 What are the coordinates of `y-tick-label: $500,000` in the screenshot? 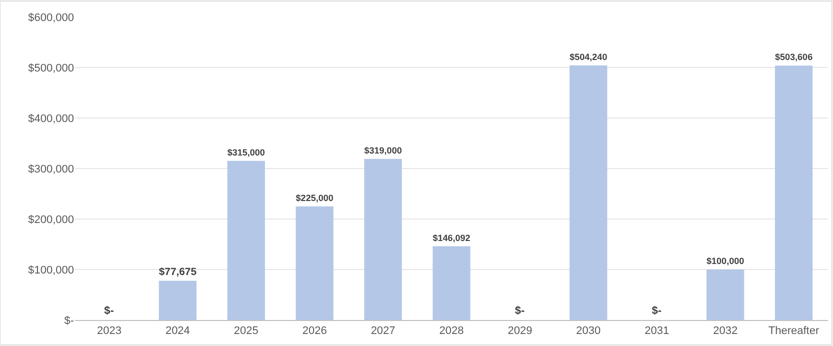 It's located at (51, 68).